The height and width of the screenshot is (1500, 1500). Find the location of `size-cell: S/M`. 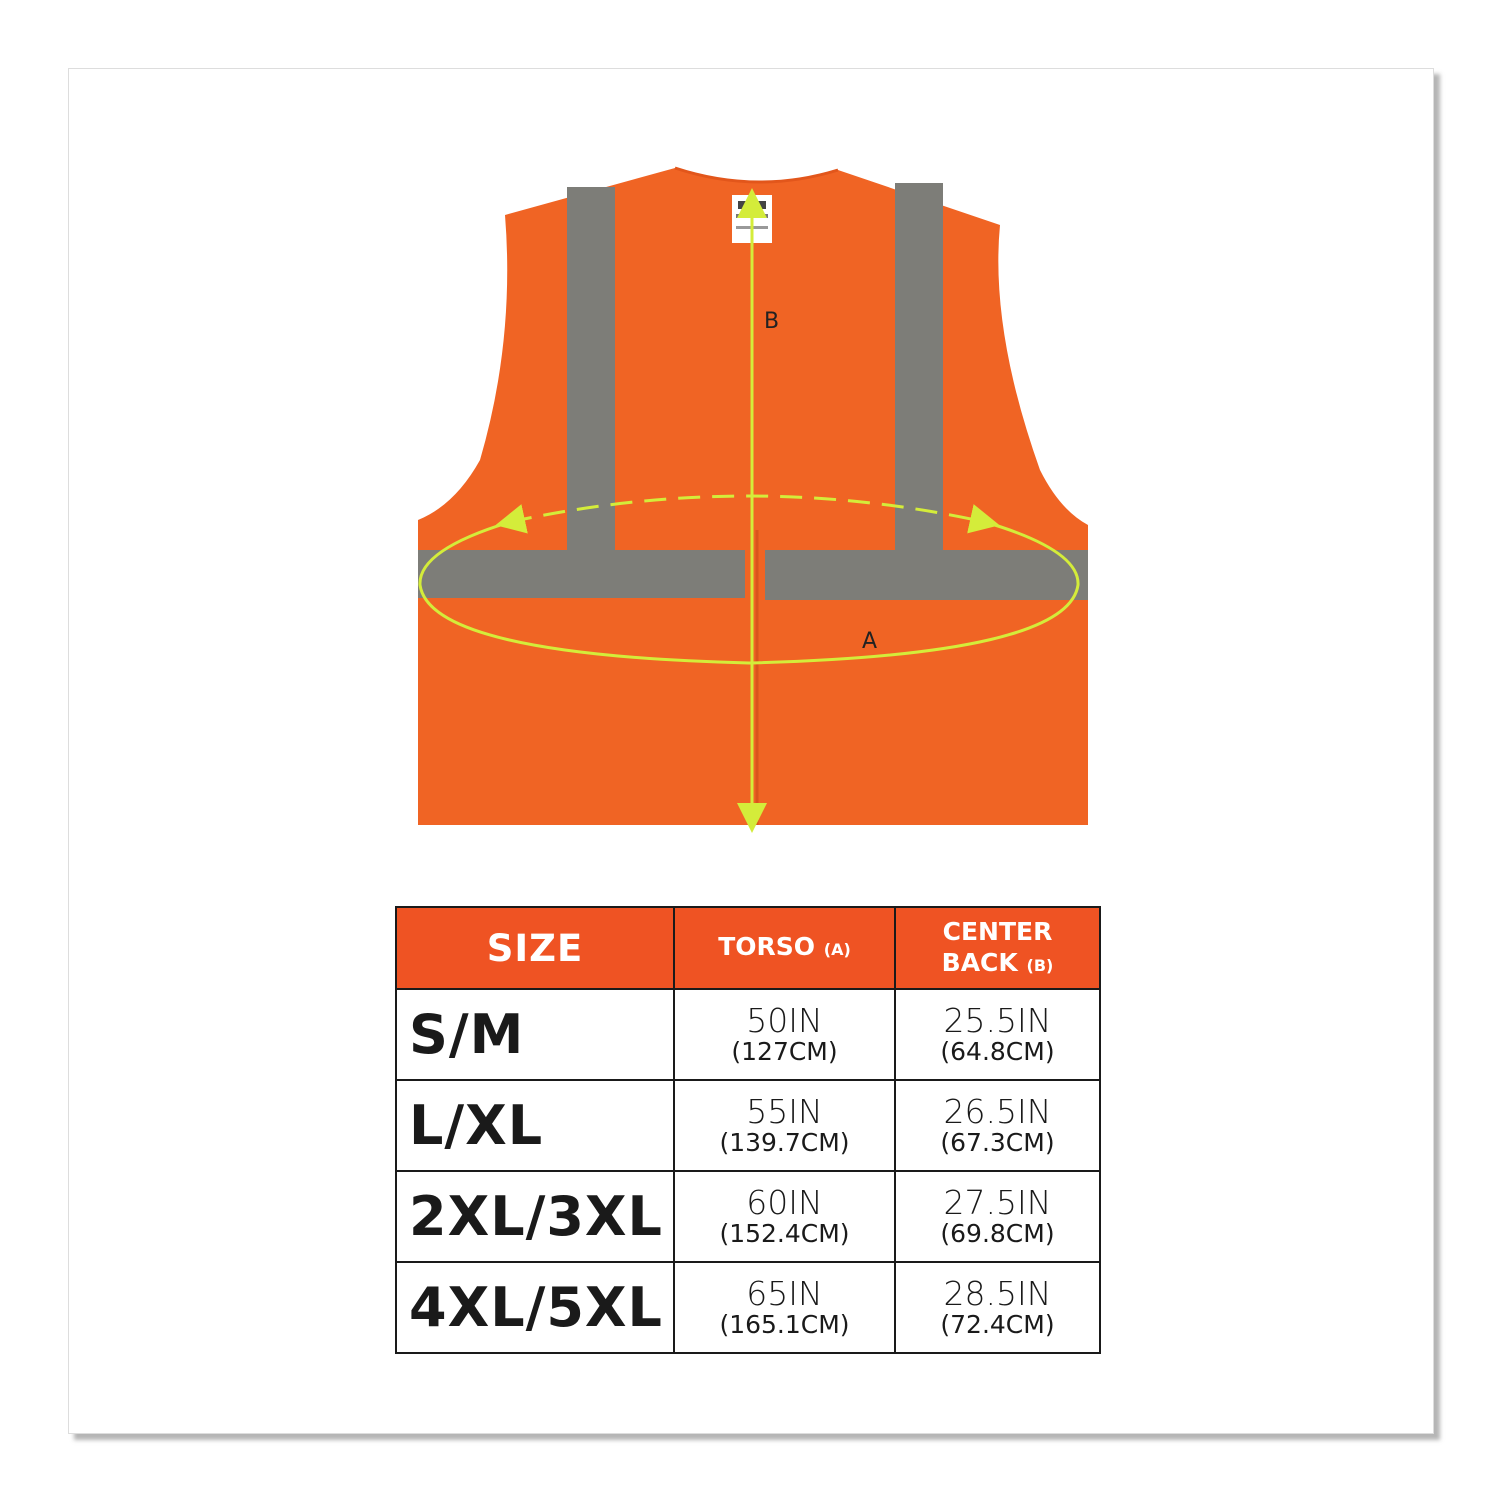

size-cell: S/M is located at coordinates (535, 1034).